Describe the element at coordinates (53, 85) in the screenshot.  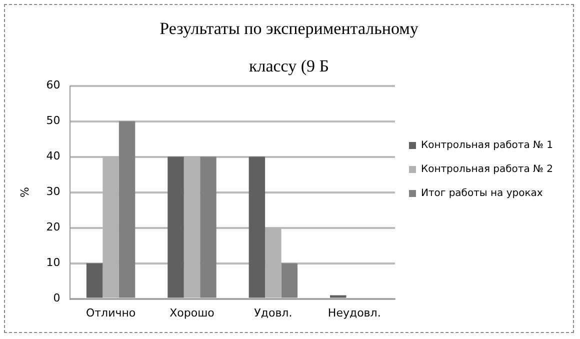
I see `y-tick-label: 60` at that location.